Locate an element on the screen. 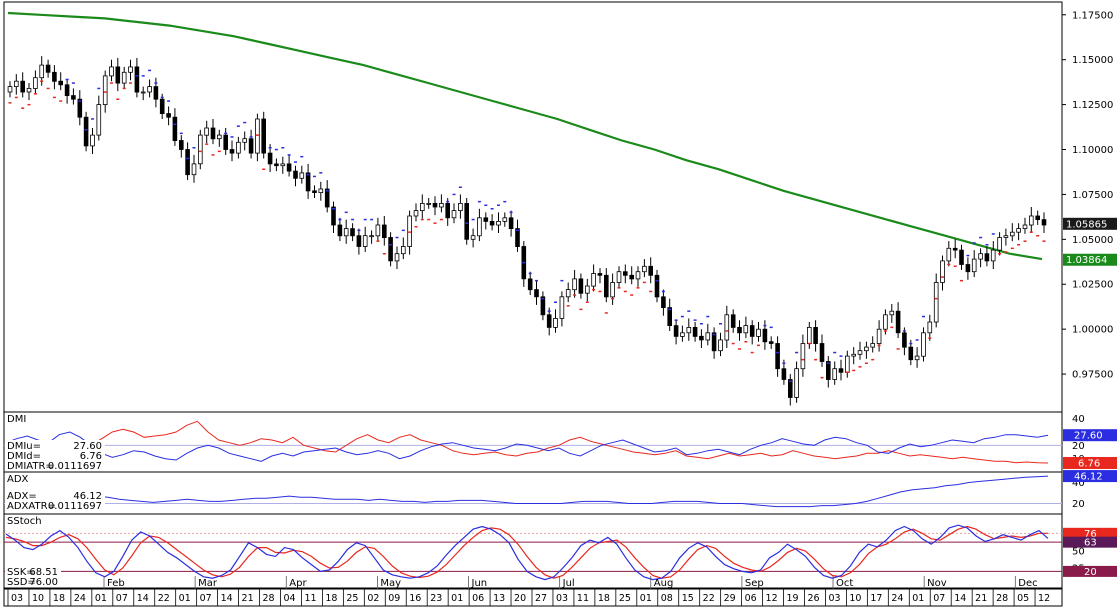 The height and width of the screenshot is (611, 1120). x-day-tick-label: 15 is located at coordinates (688, 598).